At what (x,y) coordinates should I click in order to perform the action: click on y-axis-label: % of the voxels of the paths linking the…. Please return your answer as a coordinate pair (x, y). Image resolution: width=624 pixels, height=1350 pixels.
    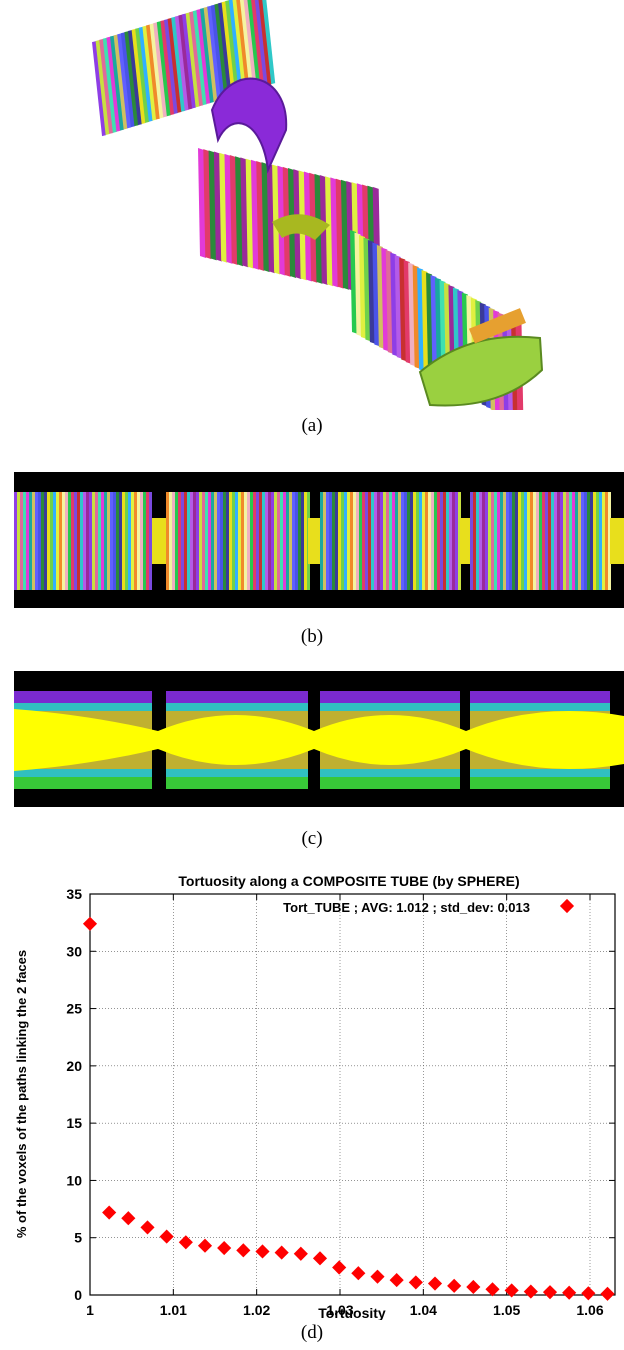
    Looking at the image, I should click on (21, 1094).